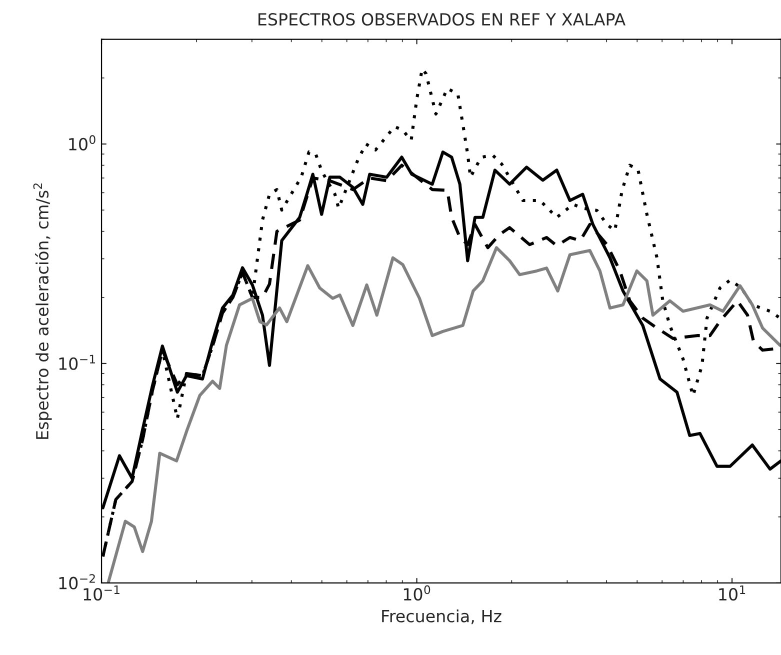  Describe the element at coordinates (77, 362) in the screenshot. I see `y-tick-label: 10$^{−1}$` at that location.